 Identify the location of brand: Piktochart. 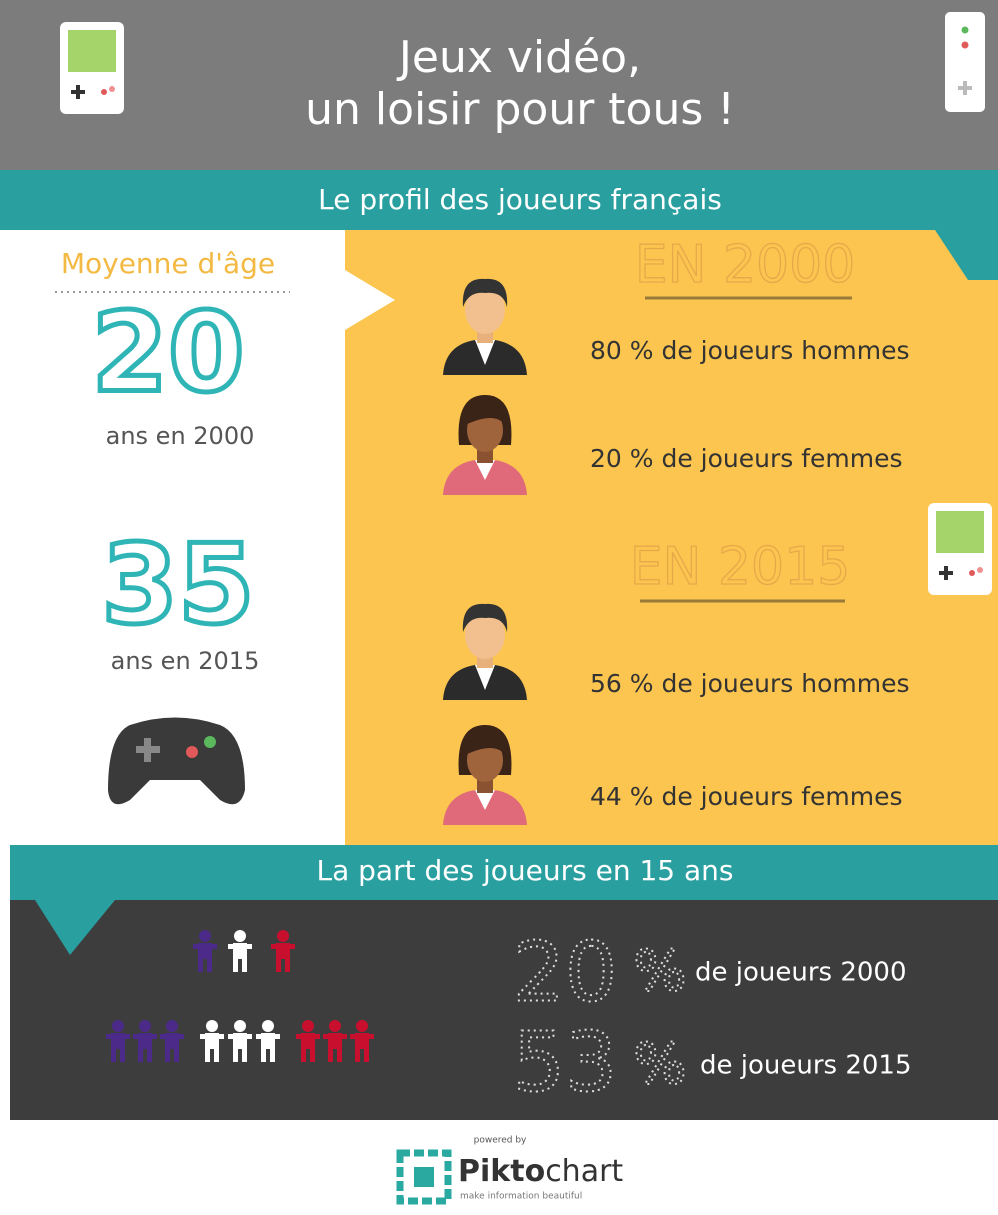
(540, 1171).